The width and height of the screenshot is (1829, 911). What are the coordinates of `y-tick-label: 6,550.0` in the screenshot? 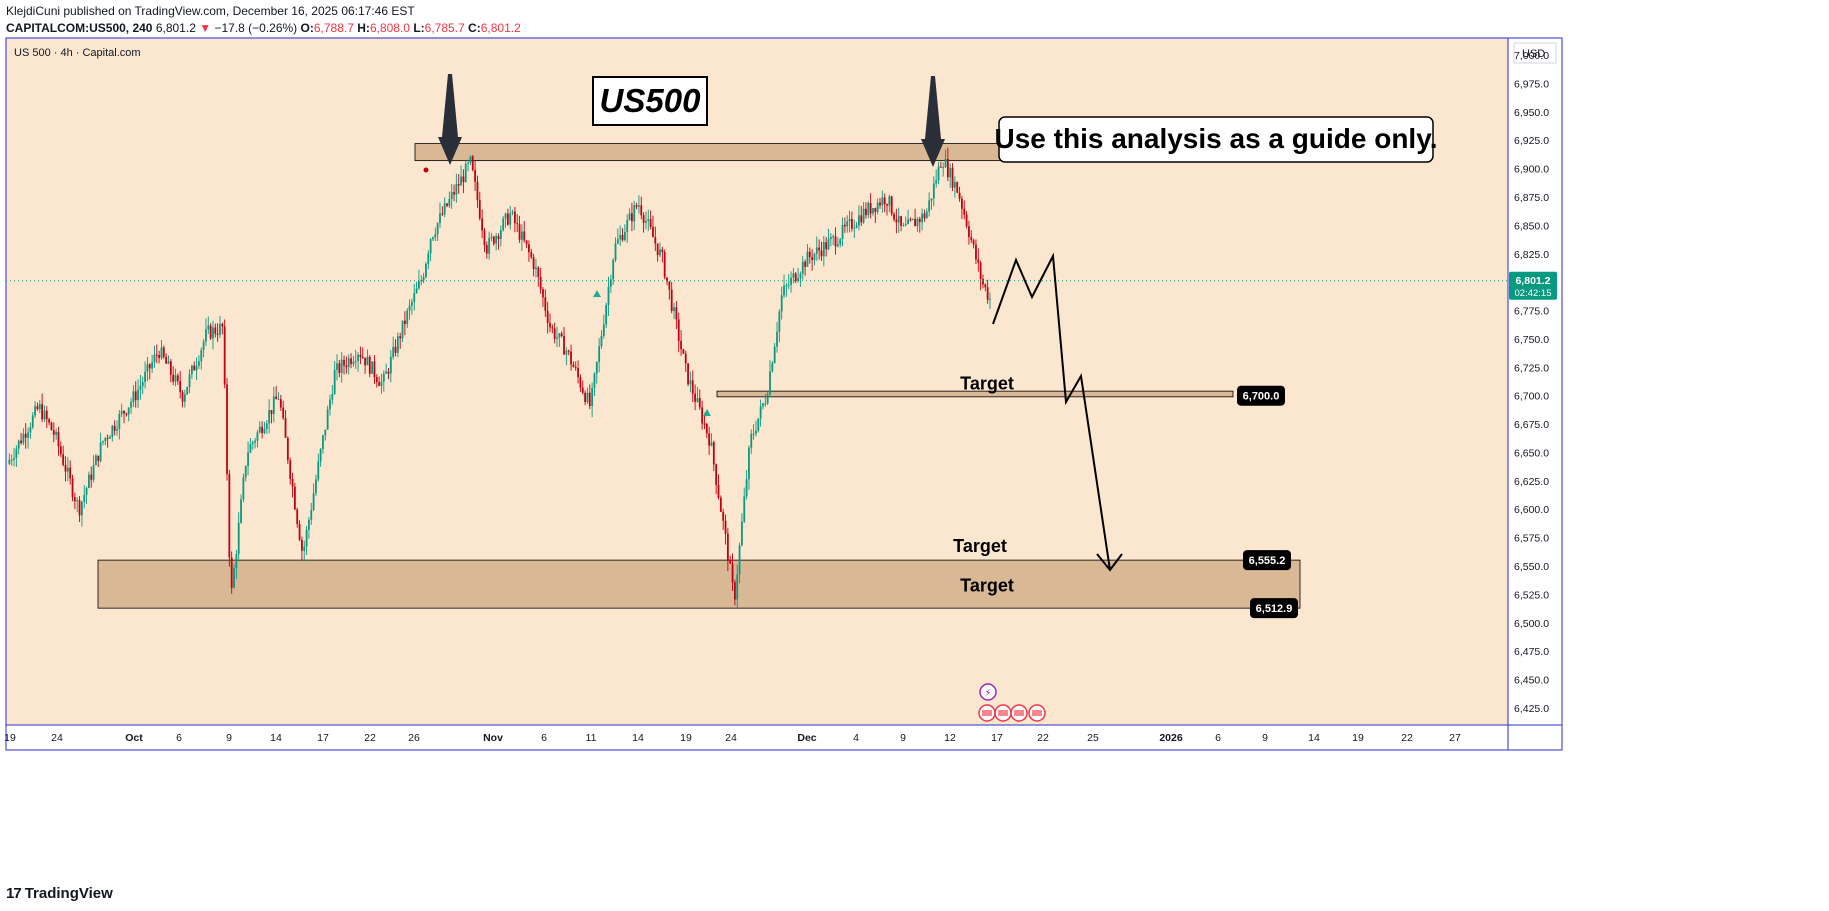 It's located at (1531, 567).